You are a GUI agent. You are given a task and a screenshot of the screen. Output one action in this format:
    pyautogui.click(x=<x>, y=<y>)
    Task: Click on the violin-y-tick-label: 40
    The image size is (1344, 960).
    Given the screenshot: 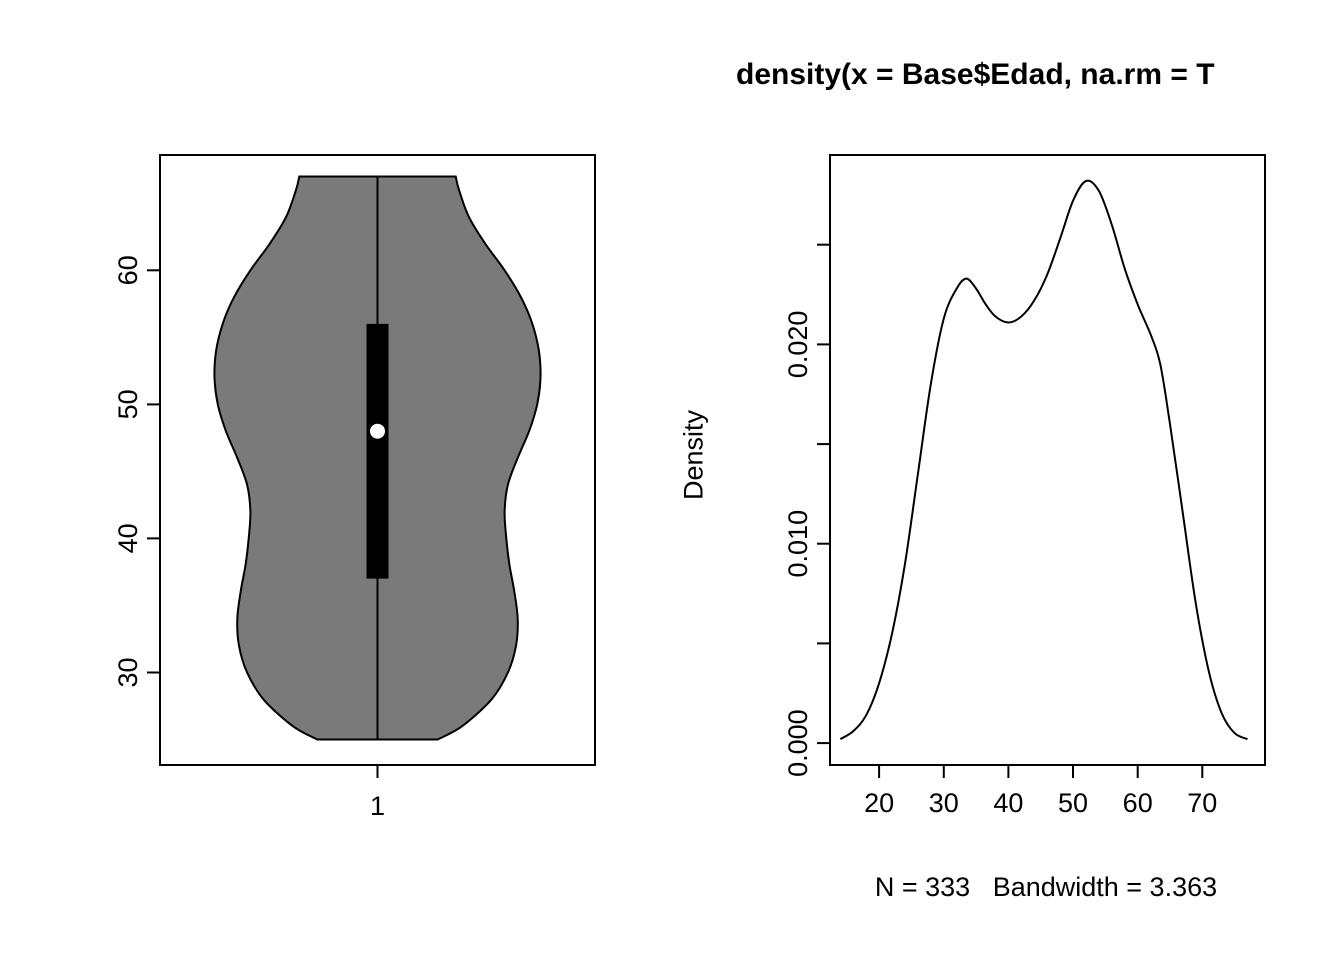 What is the action you would take?
    pyautogui.click(x=128, y=538)
    